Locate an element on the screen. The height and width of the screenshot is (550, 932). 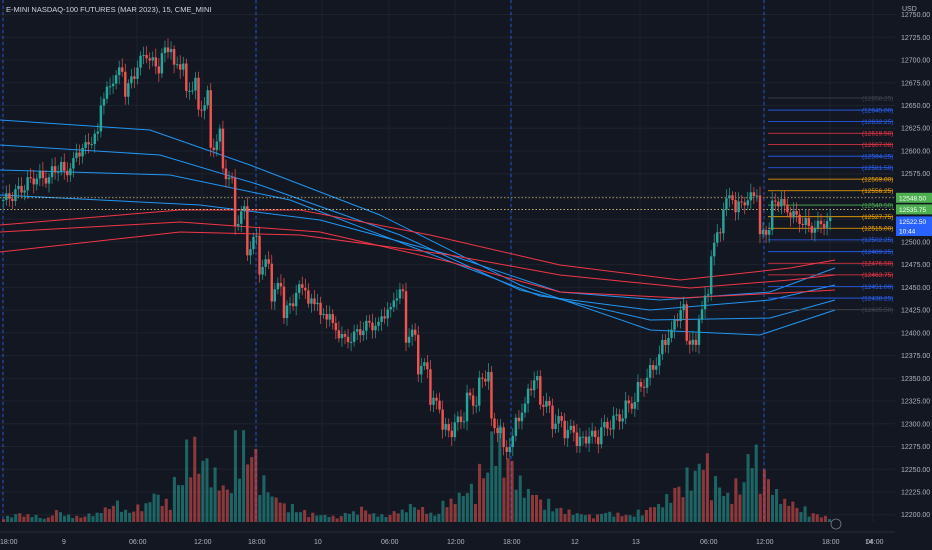
y-tick-label: 12350.00 is located at coordinates (915, 379).